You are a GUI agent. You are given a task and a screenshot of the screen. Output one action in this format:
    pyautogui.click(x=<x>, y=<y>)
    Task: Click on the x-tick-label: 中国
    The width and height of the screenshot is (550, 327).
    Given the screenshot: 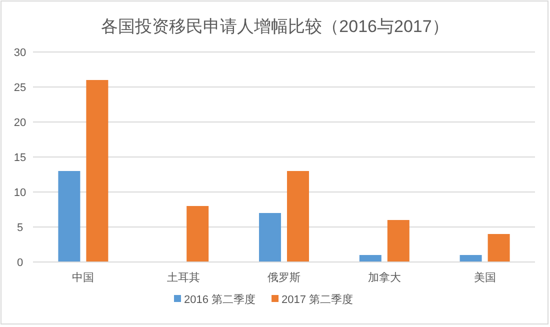 What is the action you would take?
    pyautogui.click(x=83, y=277)
    